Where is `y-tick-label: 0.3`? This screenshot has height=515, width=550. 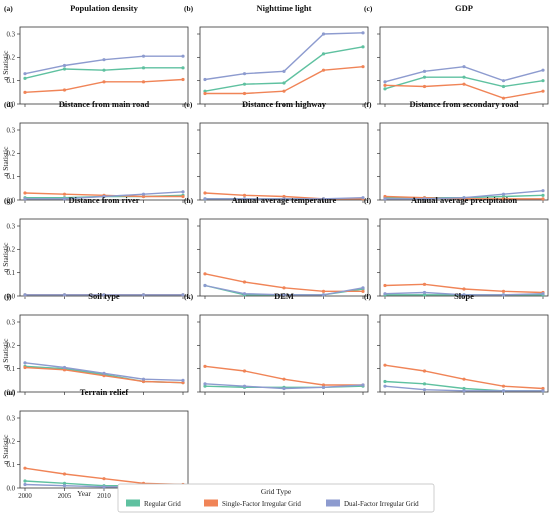
y-tick-label: 0.3 is located at coordinates (11, 322).